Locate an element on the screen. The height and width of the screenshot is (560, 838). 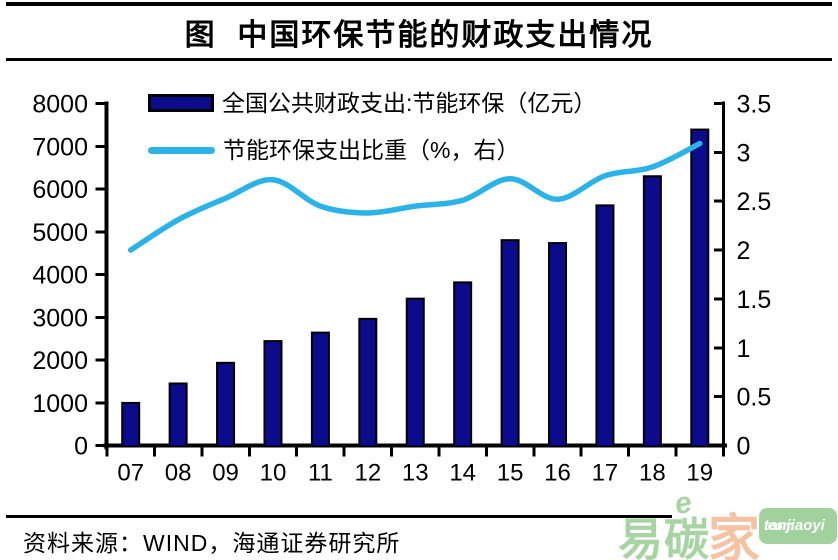
y-axis-right-label: 2.5 is located at coordinates (754, 202).